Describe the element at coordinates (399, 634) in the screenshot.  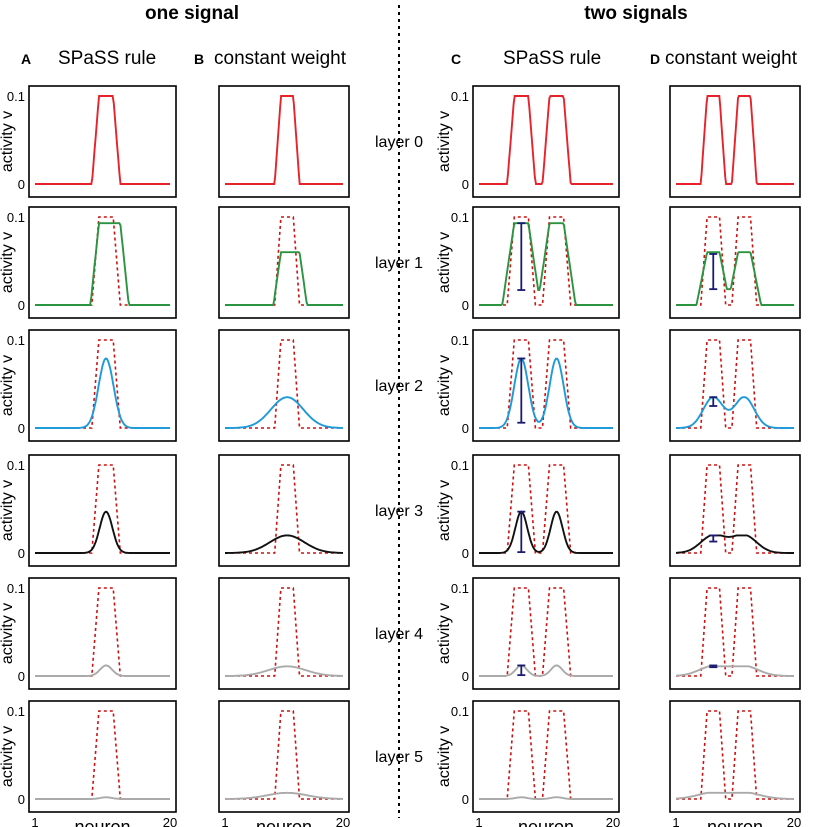
I see `layer-label-4: layer 4` at that location.